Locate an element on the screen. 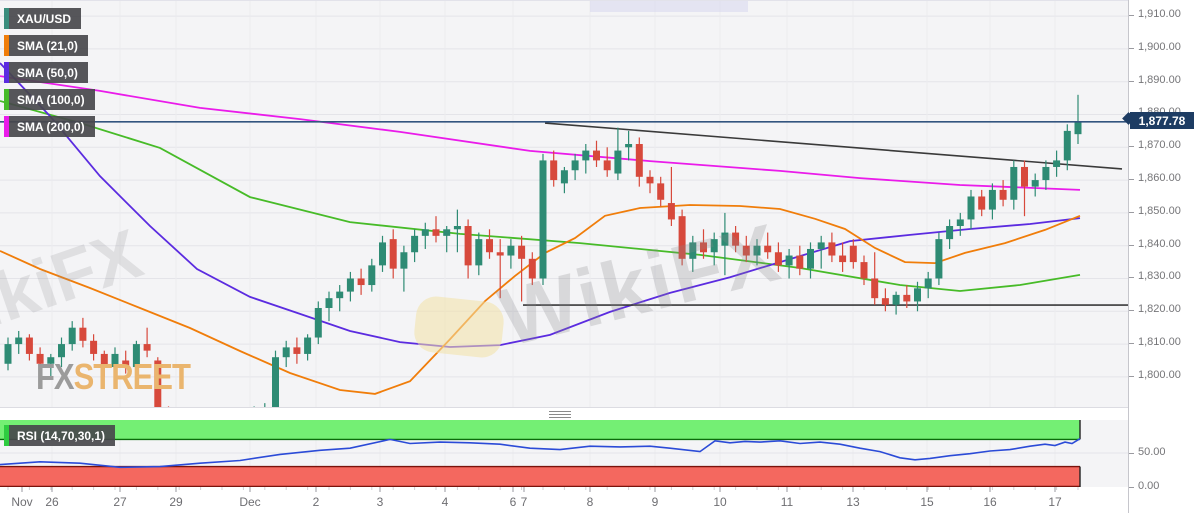 This screenshot has width=1194, height=513. legend-label-sma100: SMA (100,0) is located at coordinates (52, 99).